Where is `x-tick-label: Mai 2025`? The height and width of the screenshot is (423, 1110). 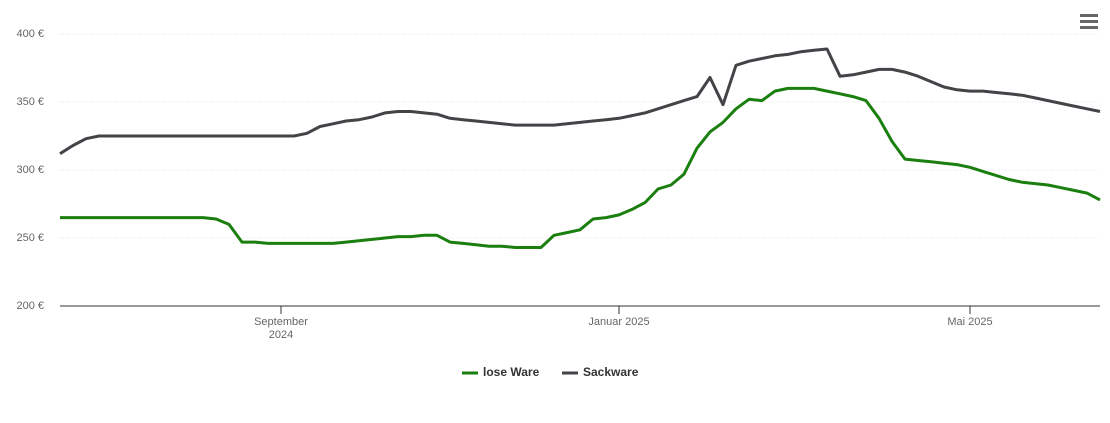 x-tick-label: Mai 2025 is located at coordinates (970, 322).